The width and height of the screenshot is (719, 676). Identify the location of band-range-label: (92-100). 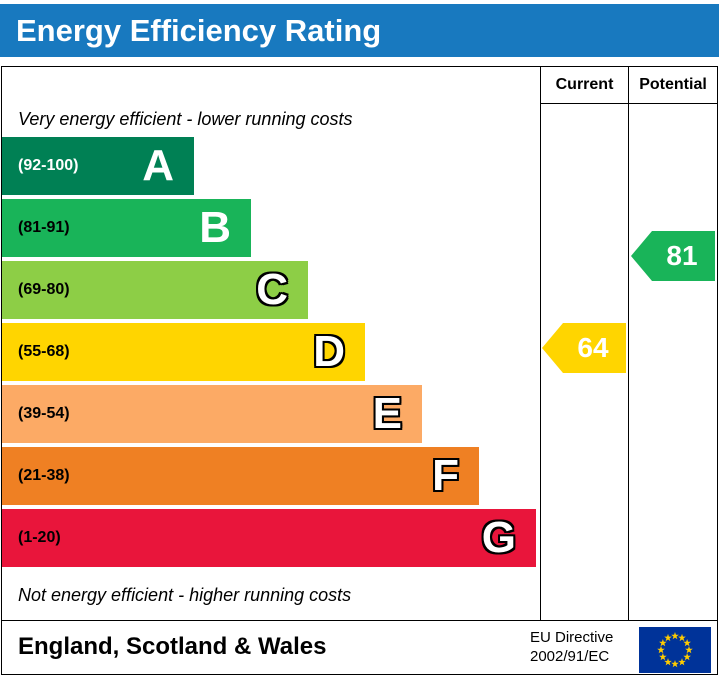
(48, 165).